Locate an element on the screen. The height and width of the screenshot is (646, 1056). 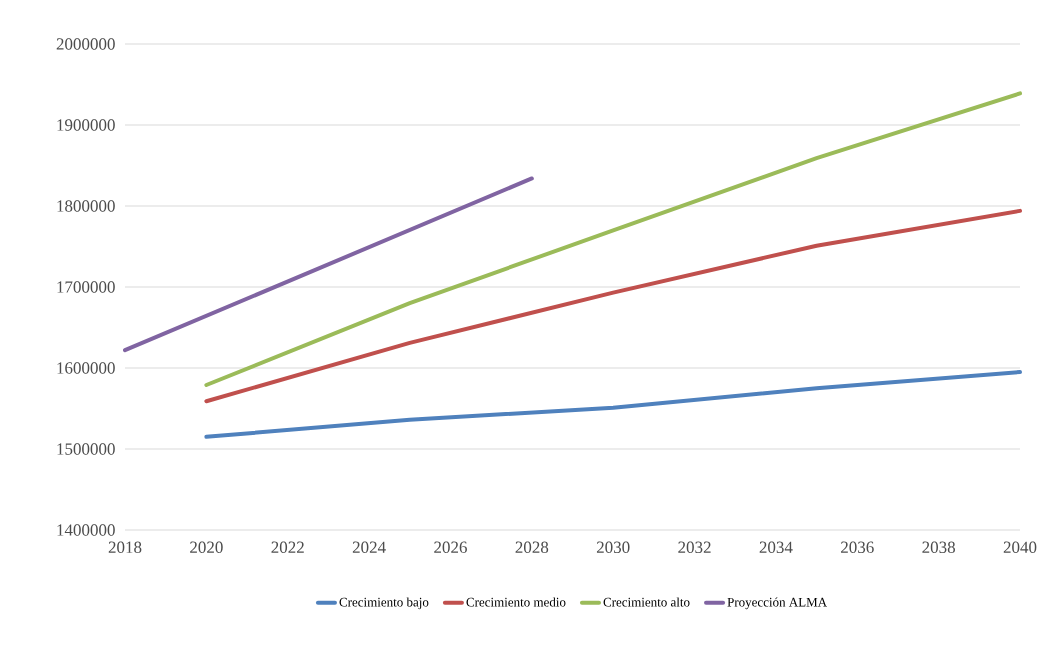
y-tick-label: 1600000 is located at coordinates (86, 368).